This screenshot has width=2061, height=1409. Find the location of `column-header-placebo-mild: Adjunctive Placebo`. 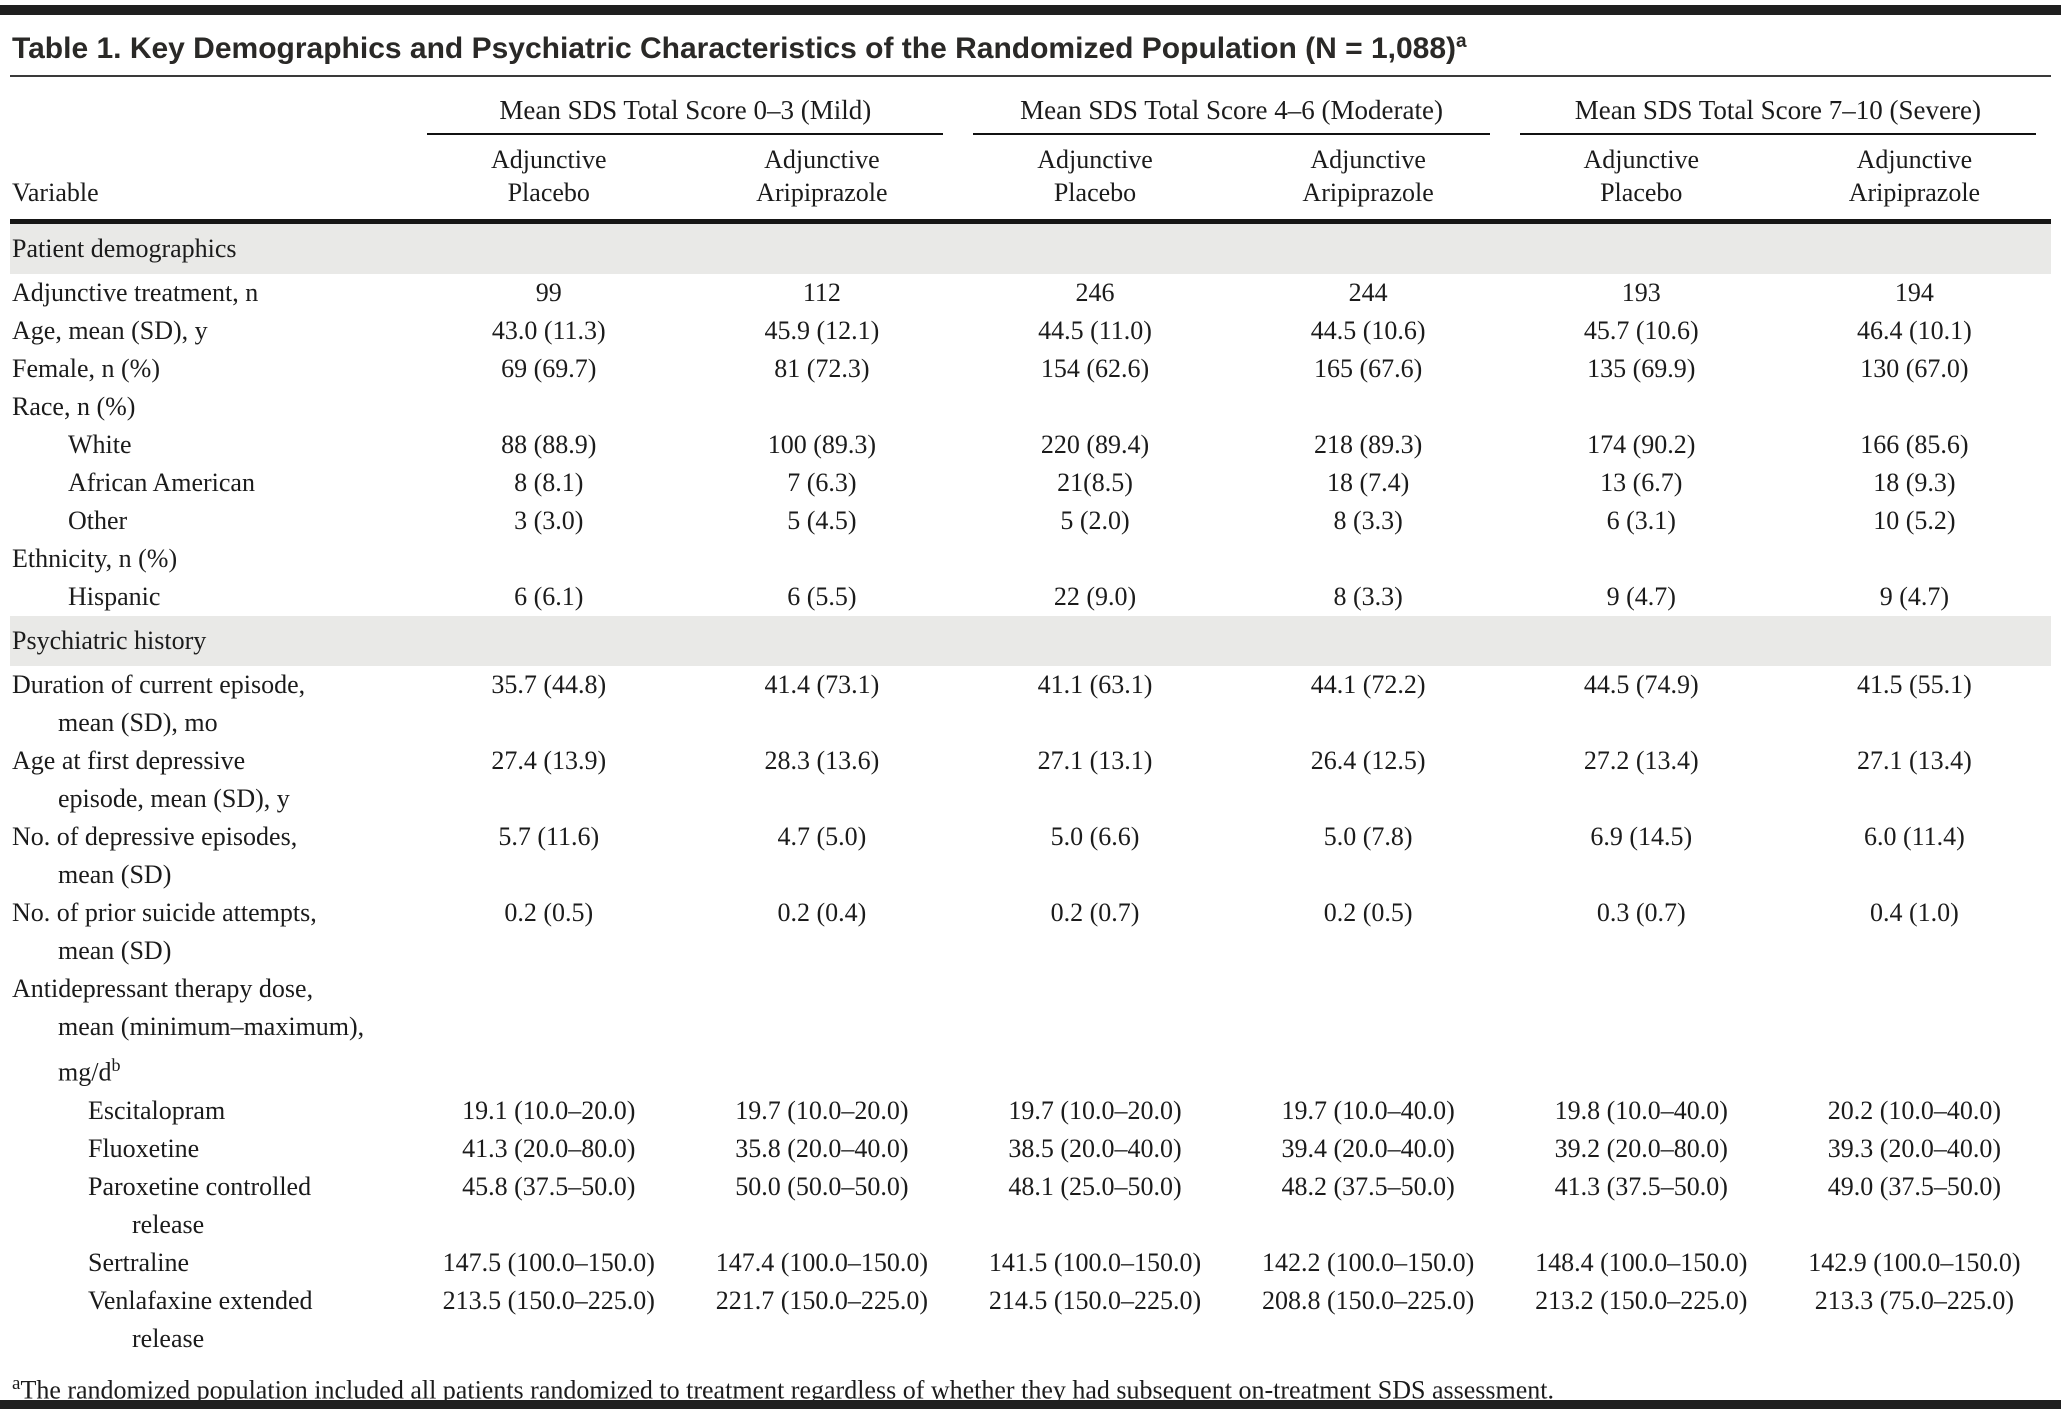

column-header-placebo-mild: Adjunctive Placebo is located at coordinates (549, 180).